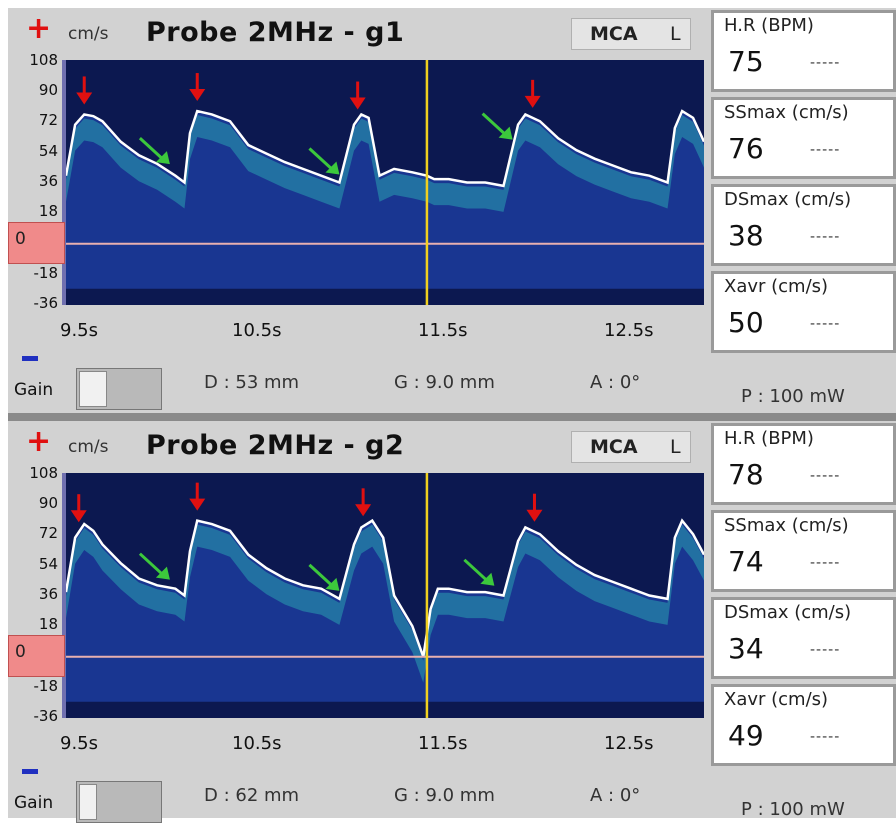 Image resolution: width=896 pixels, height=826 pixels. What do you see at coordinates (803, 138) in the screenshot?
I see `metric-ssmax: SSmax (cm/s) 76 -----` at bounding box center [803, 138].